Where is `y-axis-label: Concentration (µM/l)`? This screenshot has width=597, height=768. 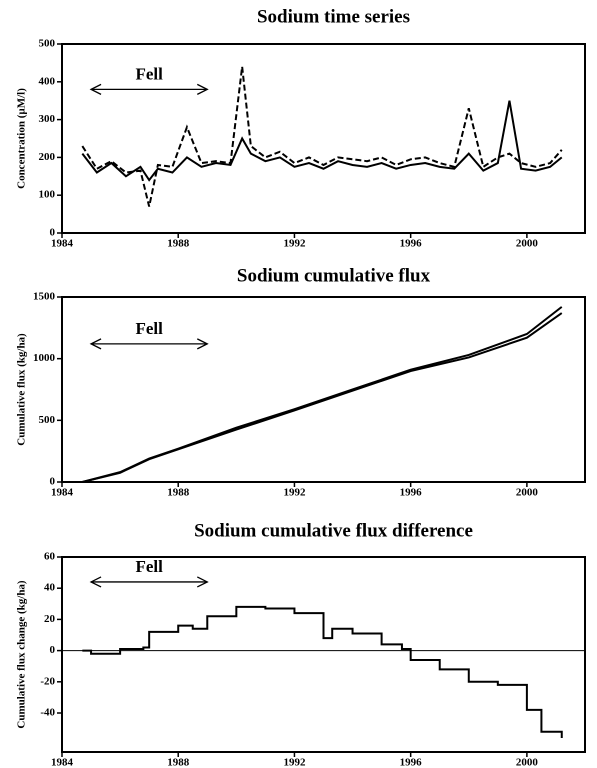 y-axis-label: Concentration (µM/l) is located at coordinates (22, 138).